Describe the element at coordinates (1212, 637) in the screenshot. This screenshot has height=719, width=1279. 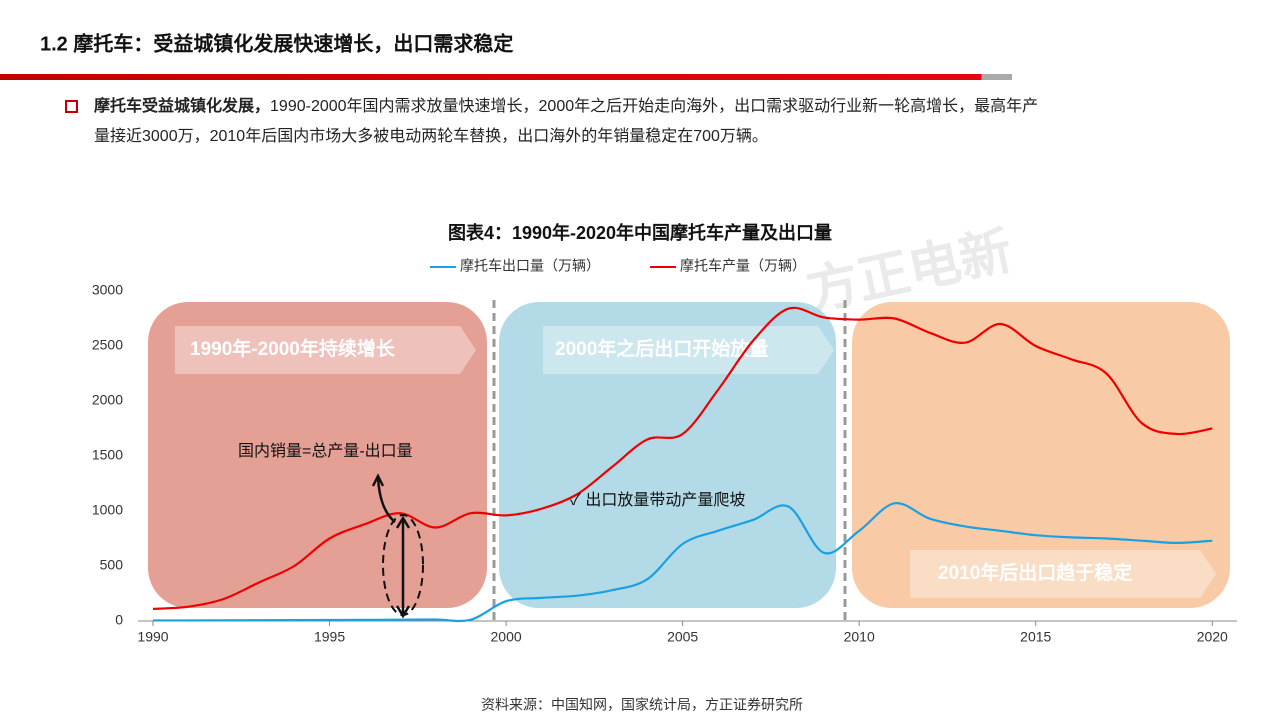
I see `x-tick-label: 2020` at that location.